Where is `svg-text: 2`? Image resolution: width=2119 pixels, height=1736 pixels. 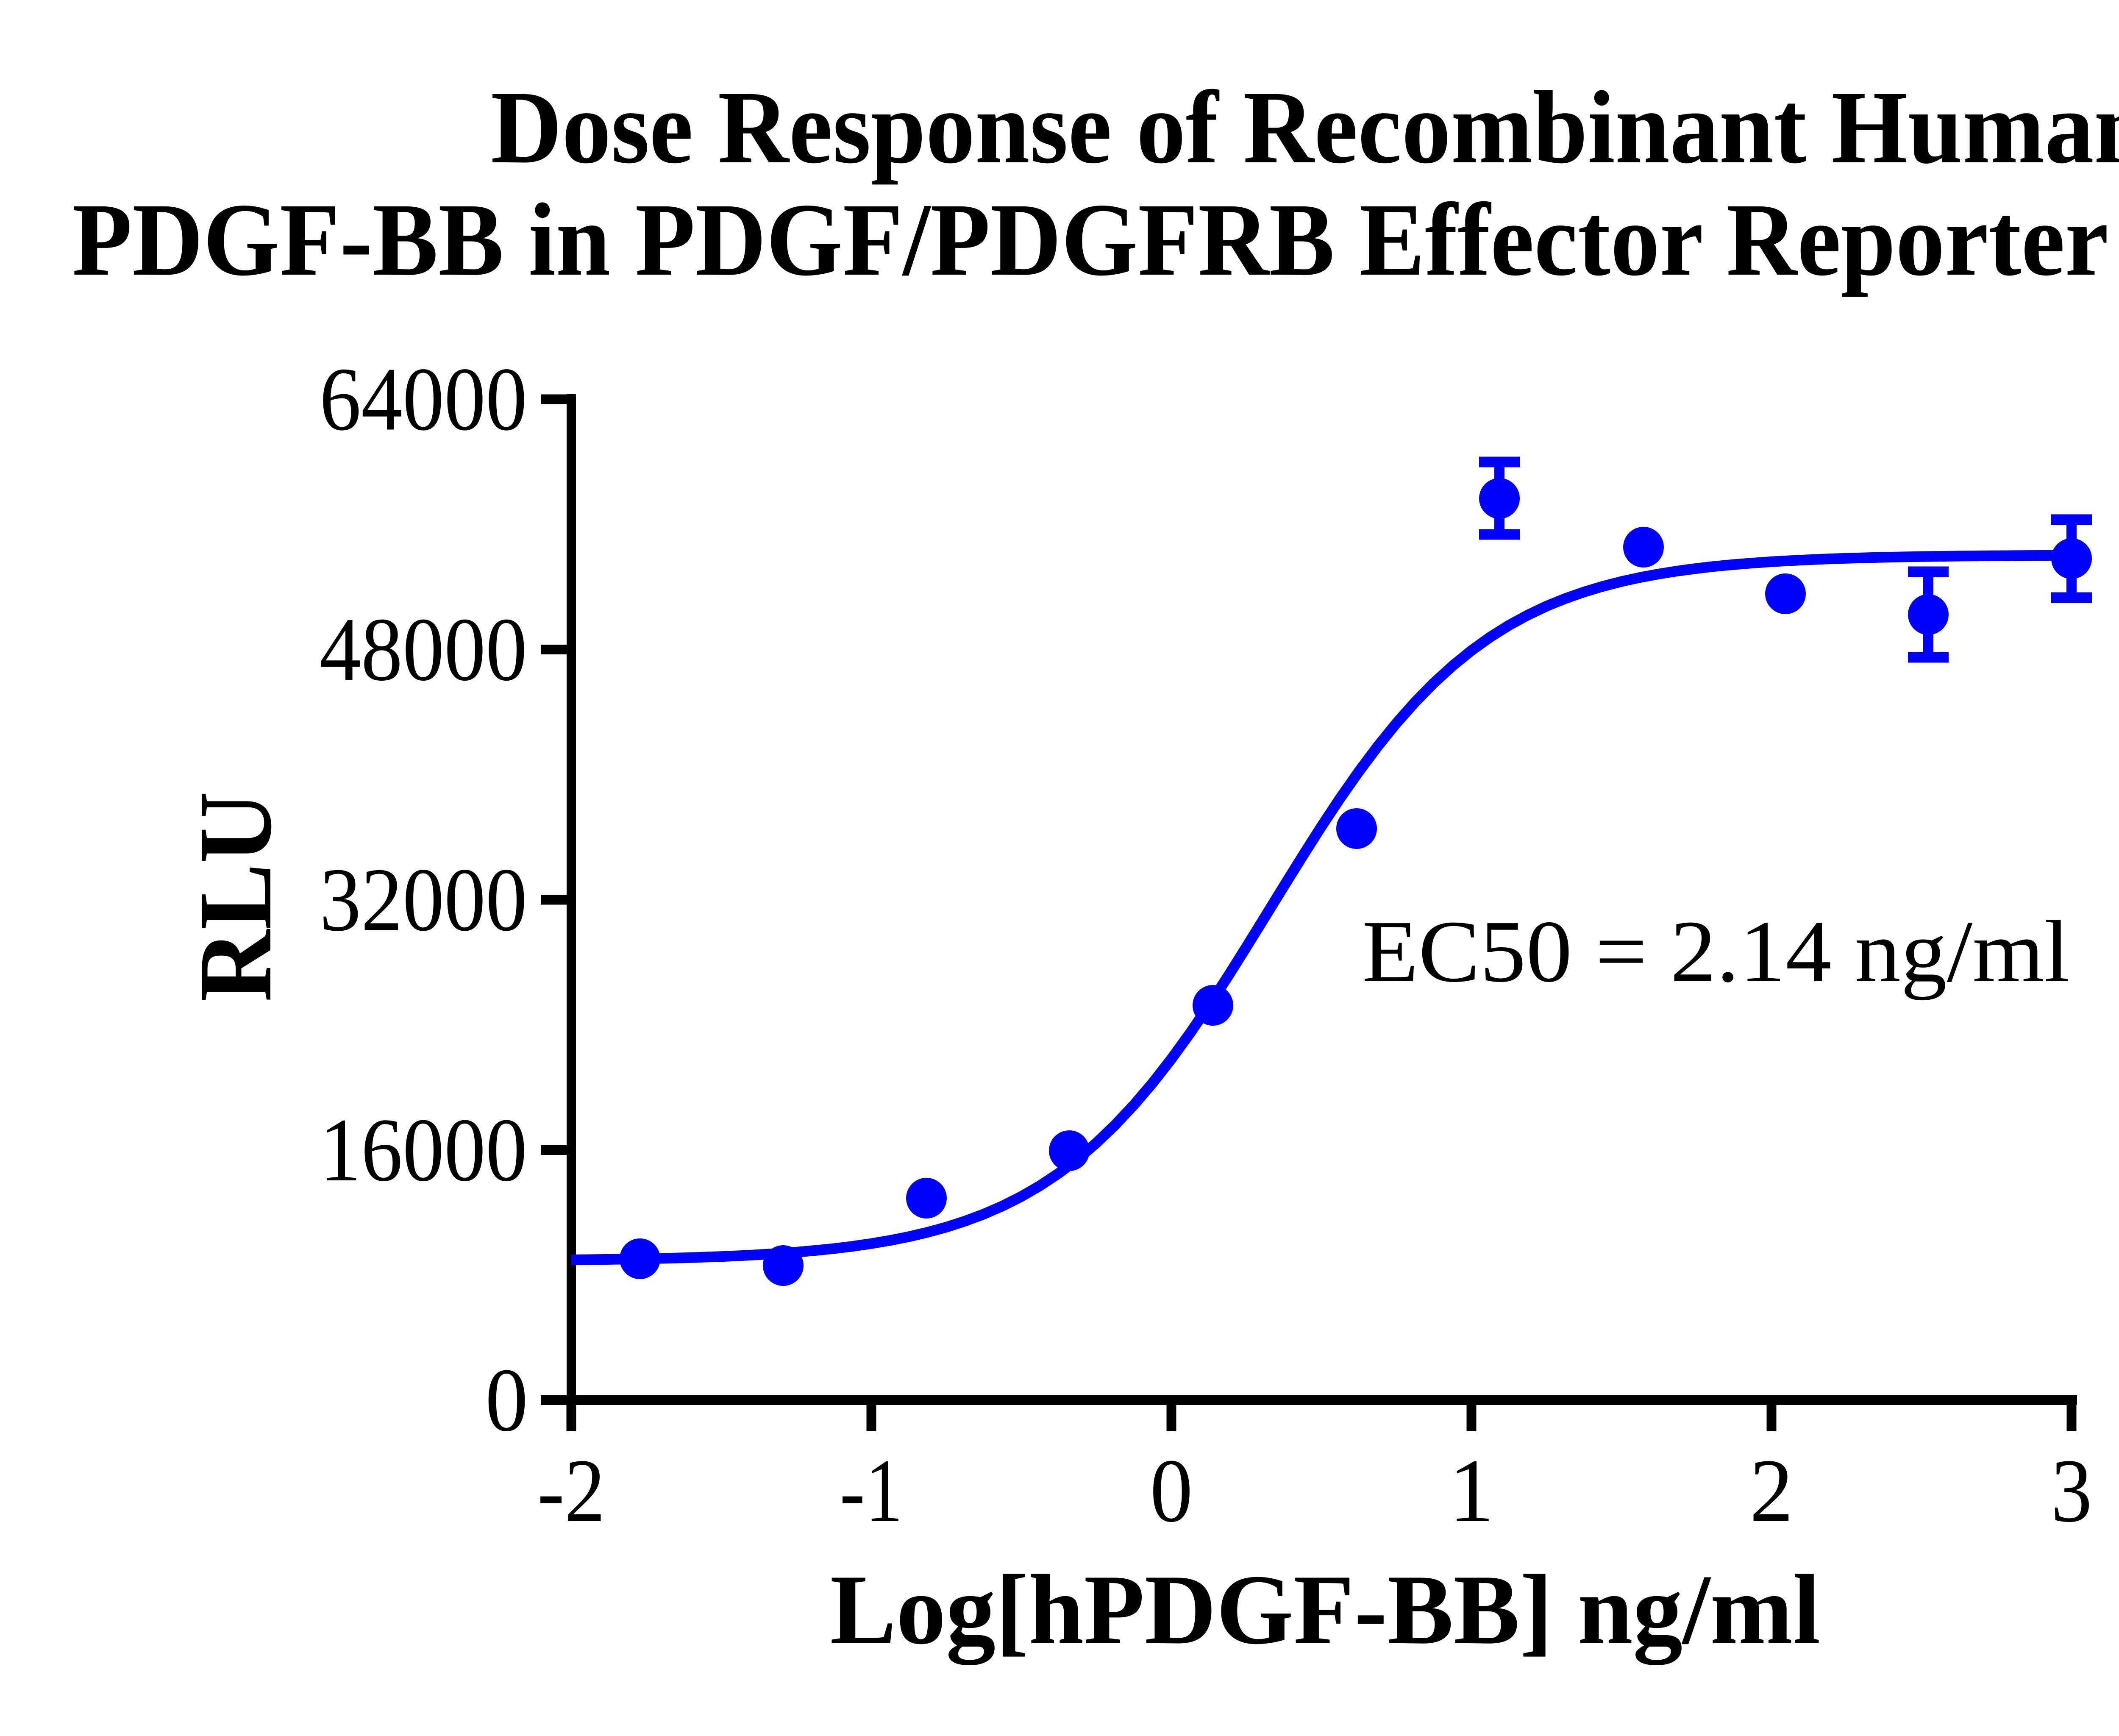
svg-text: 2 is located at coordinates (1772, 1491).